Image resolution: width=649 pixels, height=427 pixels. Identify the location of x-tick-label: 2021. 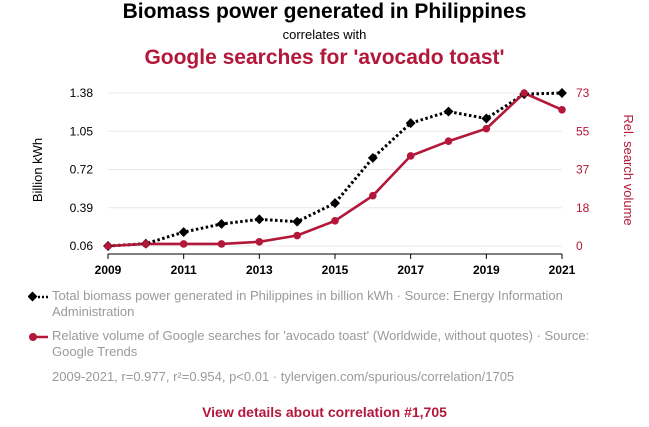
(562, 270).